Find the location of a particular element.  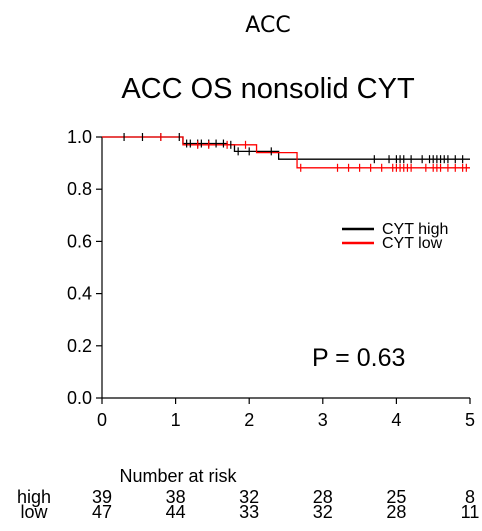

y-tick-label: 0.4 is located at coordinates (79, 294).